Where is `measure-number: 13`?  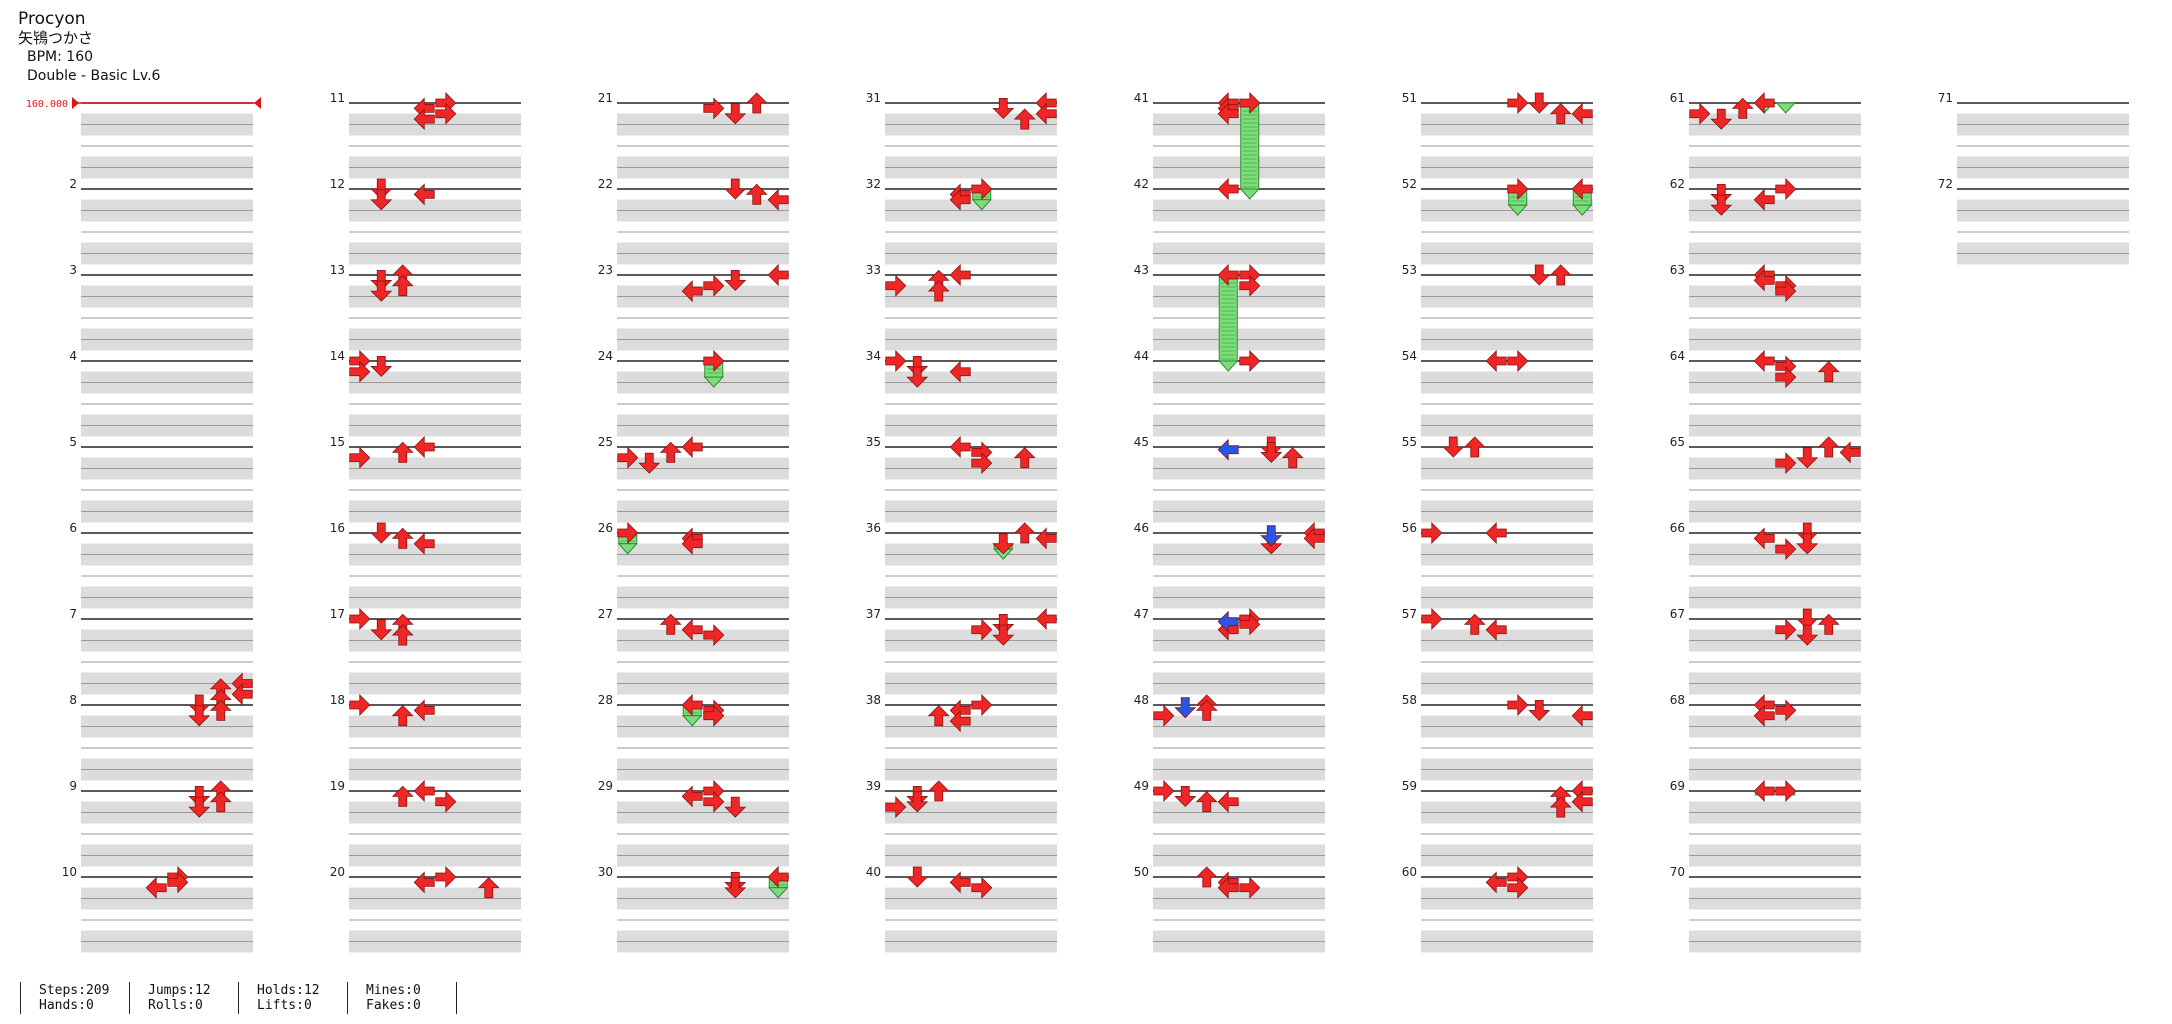 measure-number: 13 is located at coordinates (337, 270).